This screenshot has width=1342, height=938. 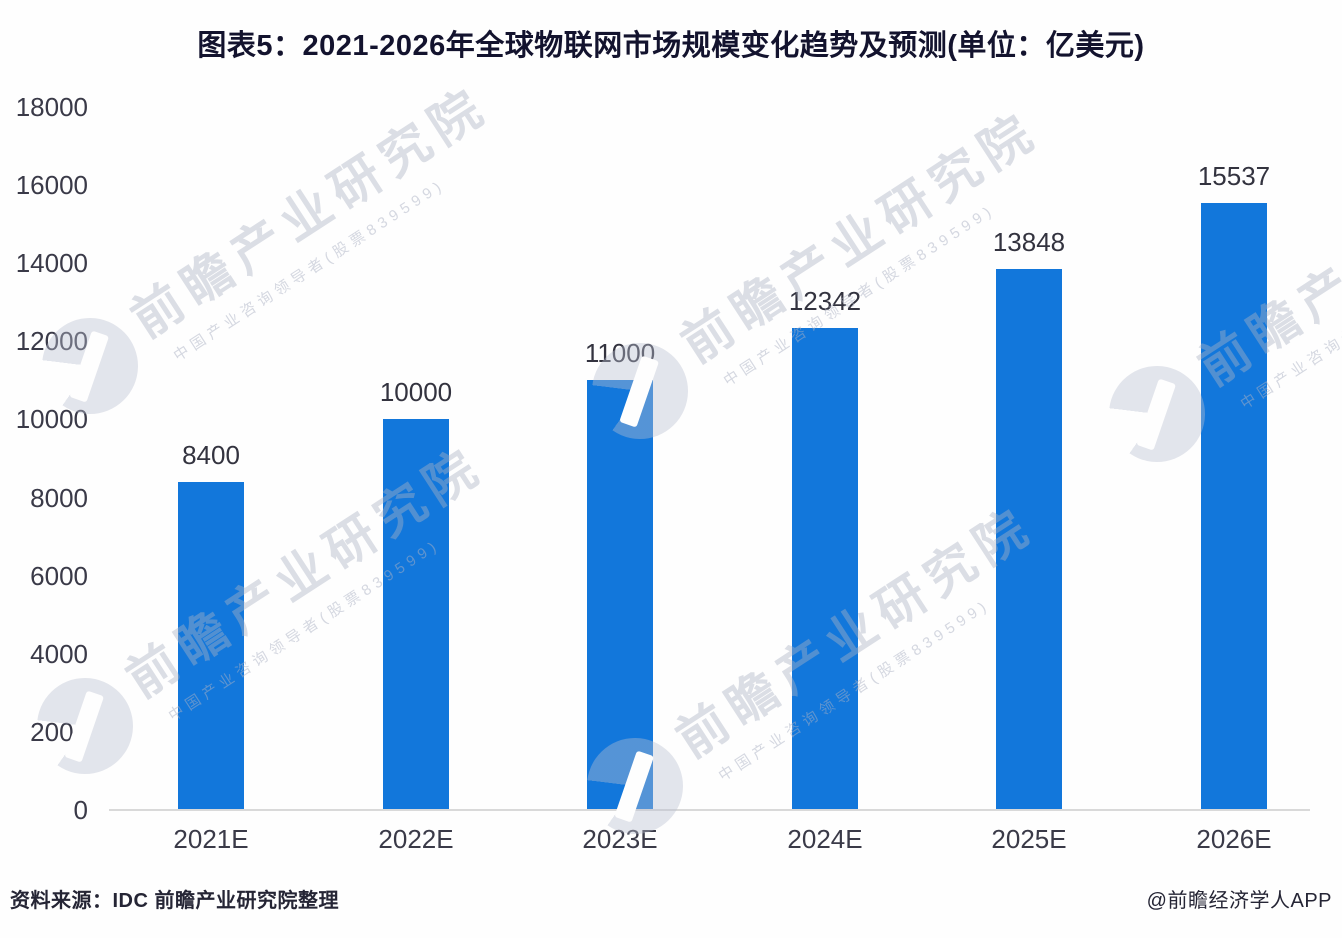 I want to click on y-axis-tick-label: 8000, so click(x=59, y=497).